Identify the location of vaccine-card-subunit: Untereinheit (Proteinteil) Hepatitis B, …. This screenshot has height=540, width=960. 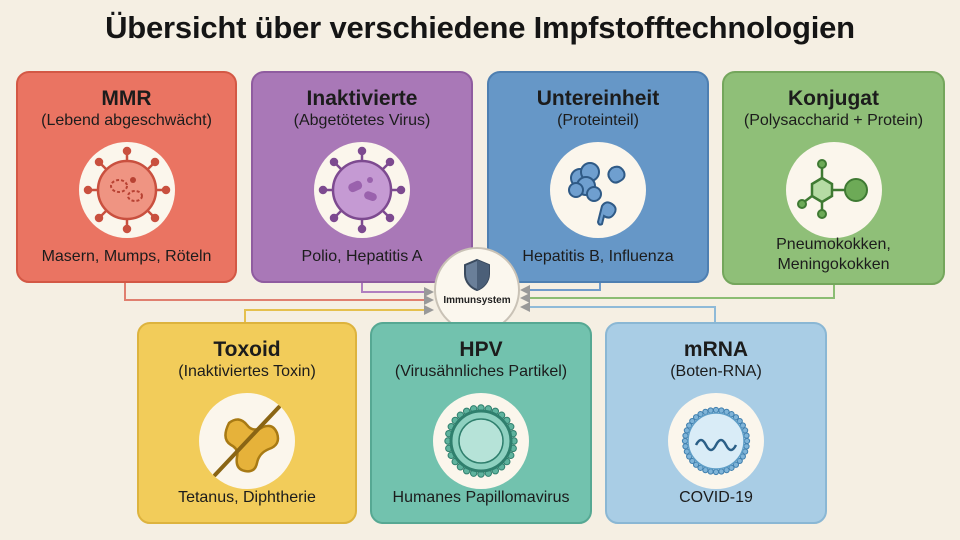
(598, 177).